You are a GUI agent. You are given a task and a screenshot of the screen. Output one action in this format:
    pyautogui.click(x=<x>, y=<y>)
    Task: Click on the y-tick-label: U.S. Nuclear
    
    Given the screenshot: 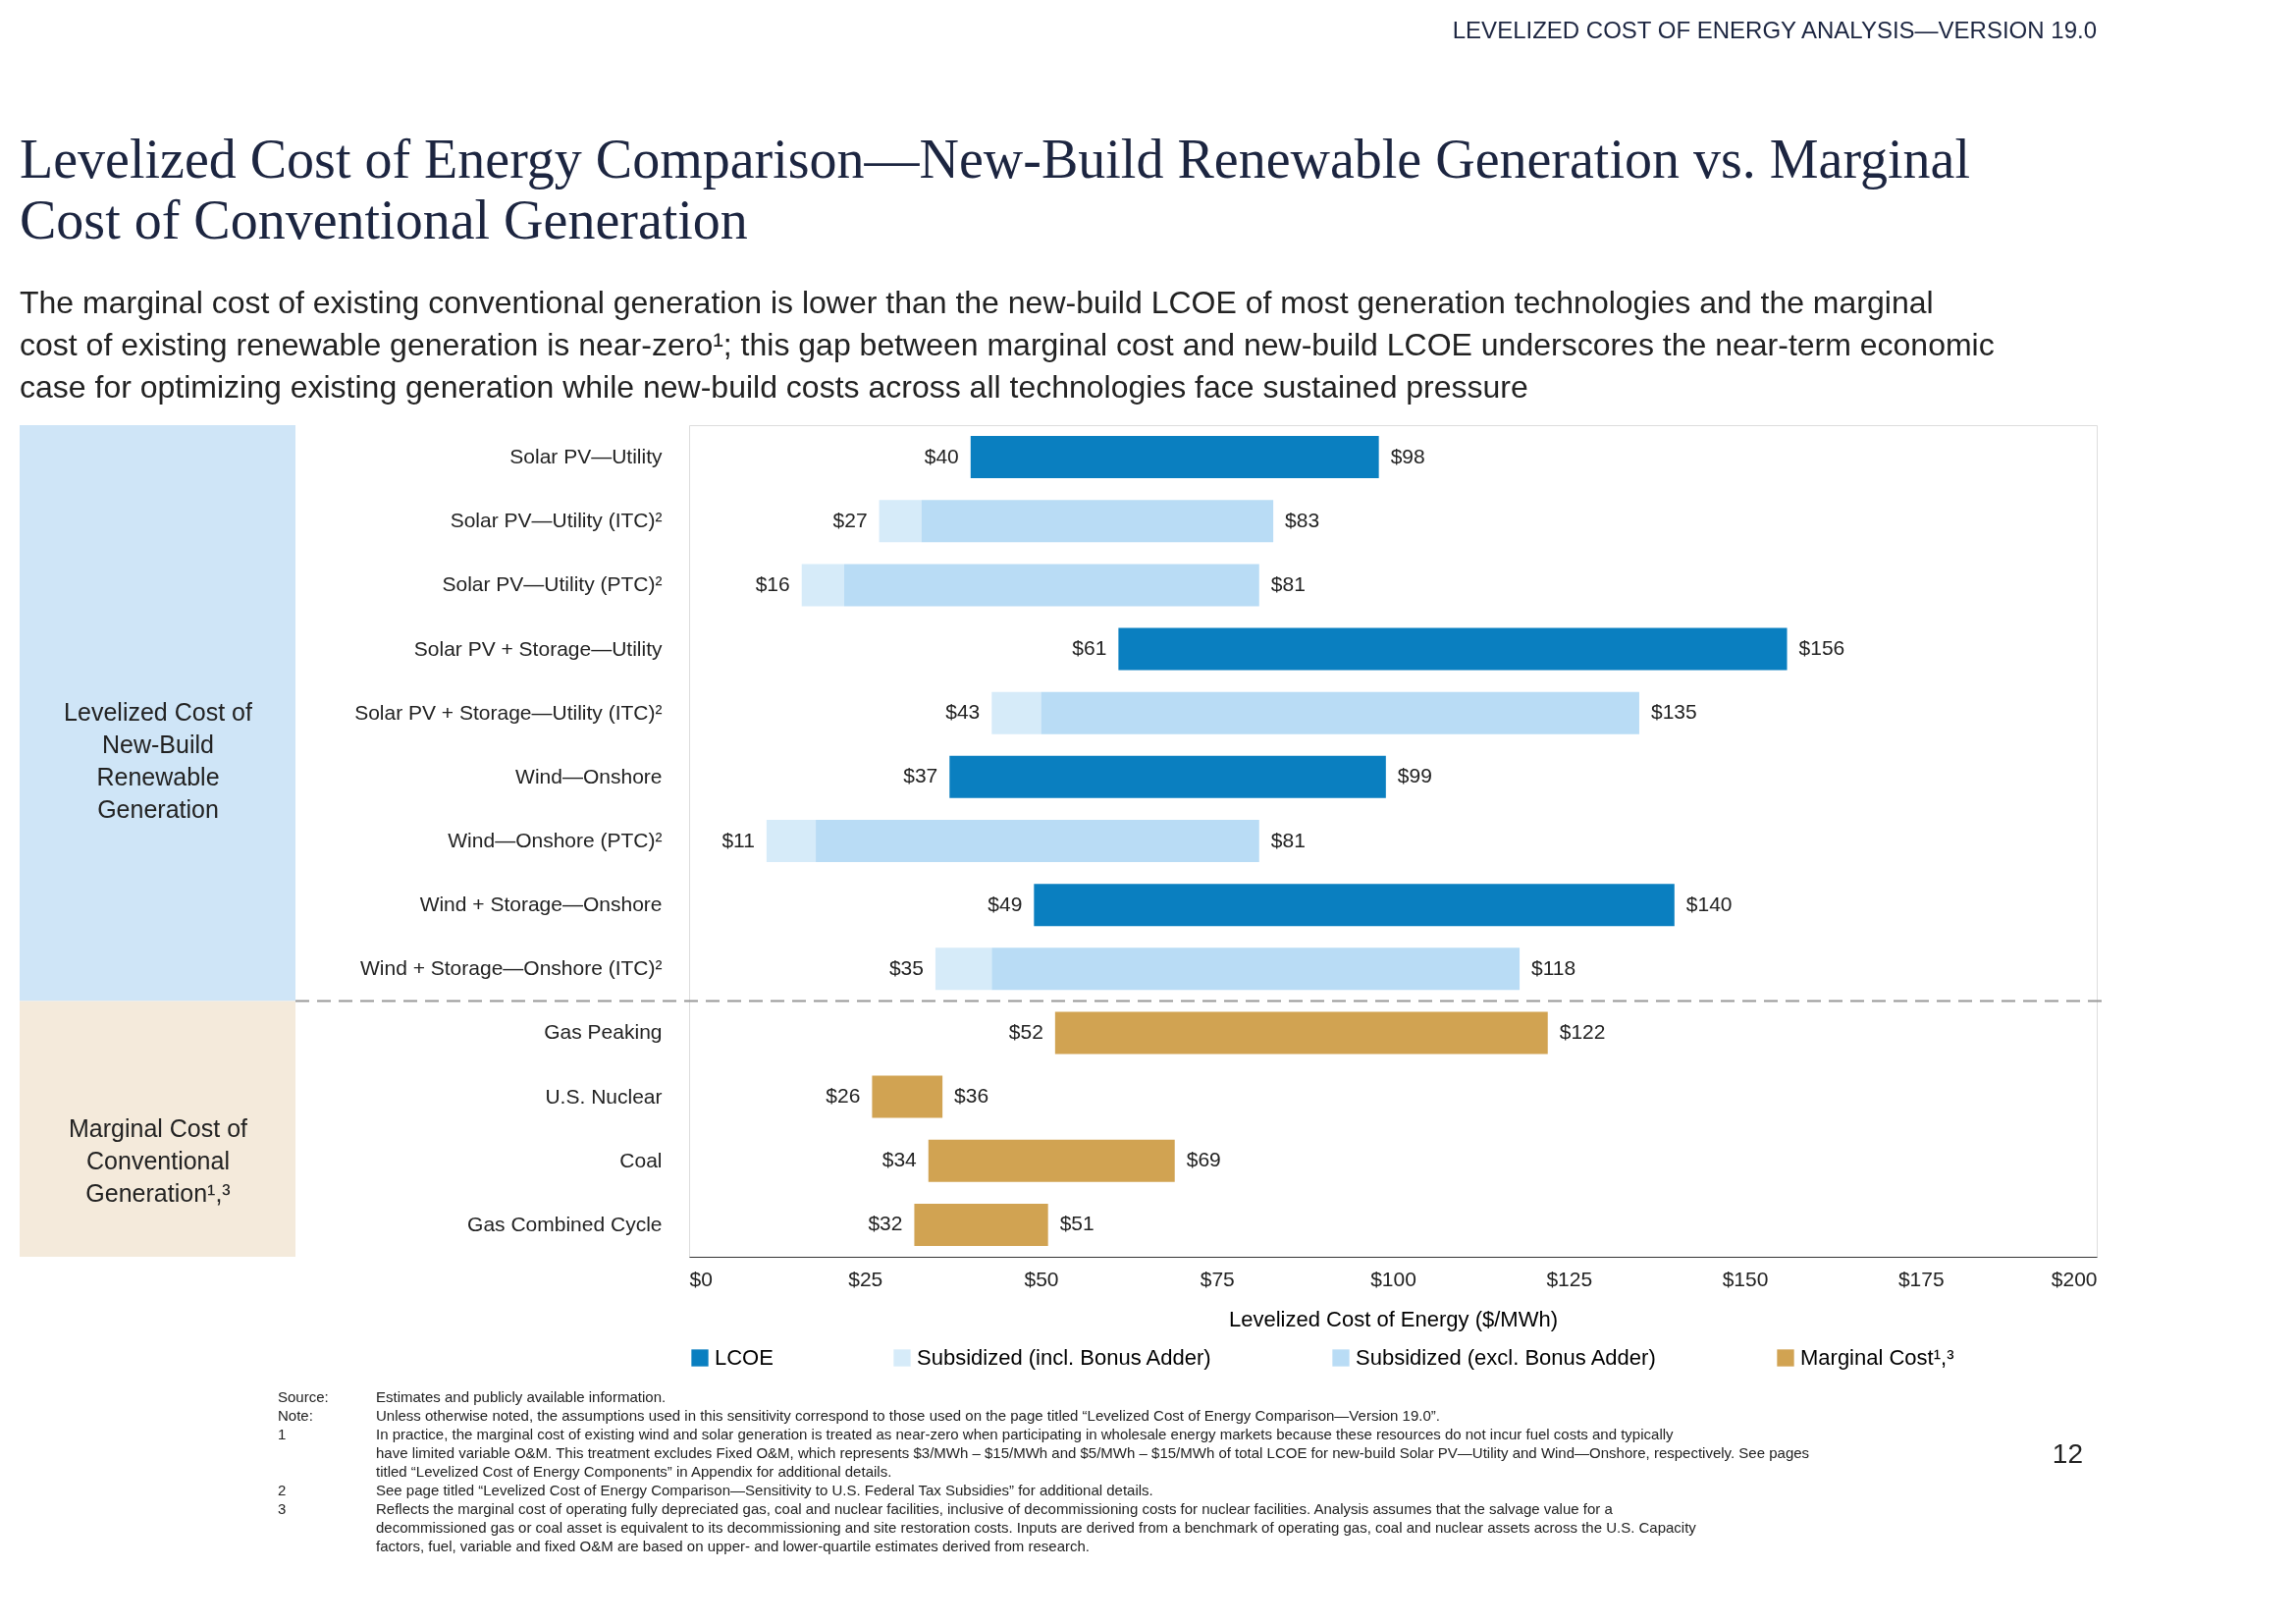 What is the action you would take?
    pyautogui.click(x=604, y=1096)
    